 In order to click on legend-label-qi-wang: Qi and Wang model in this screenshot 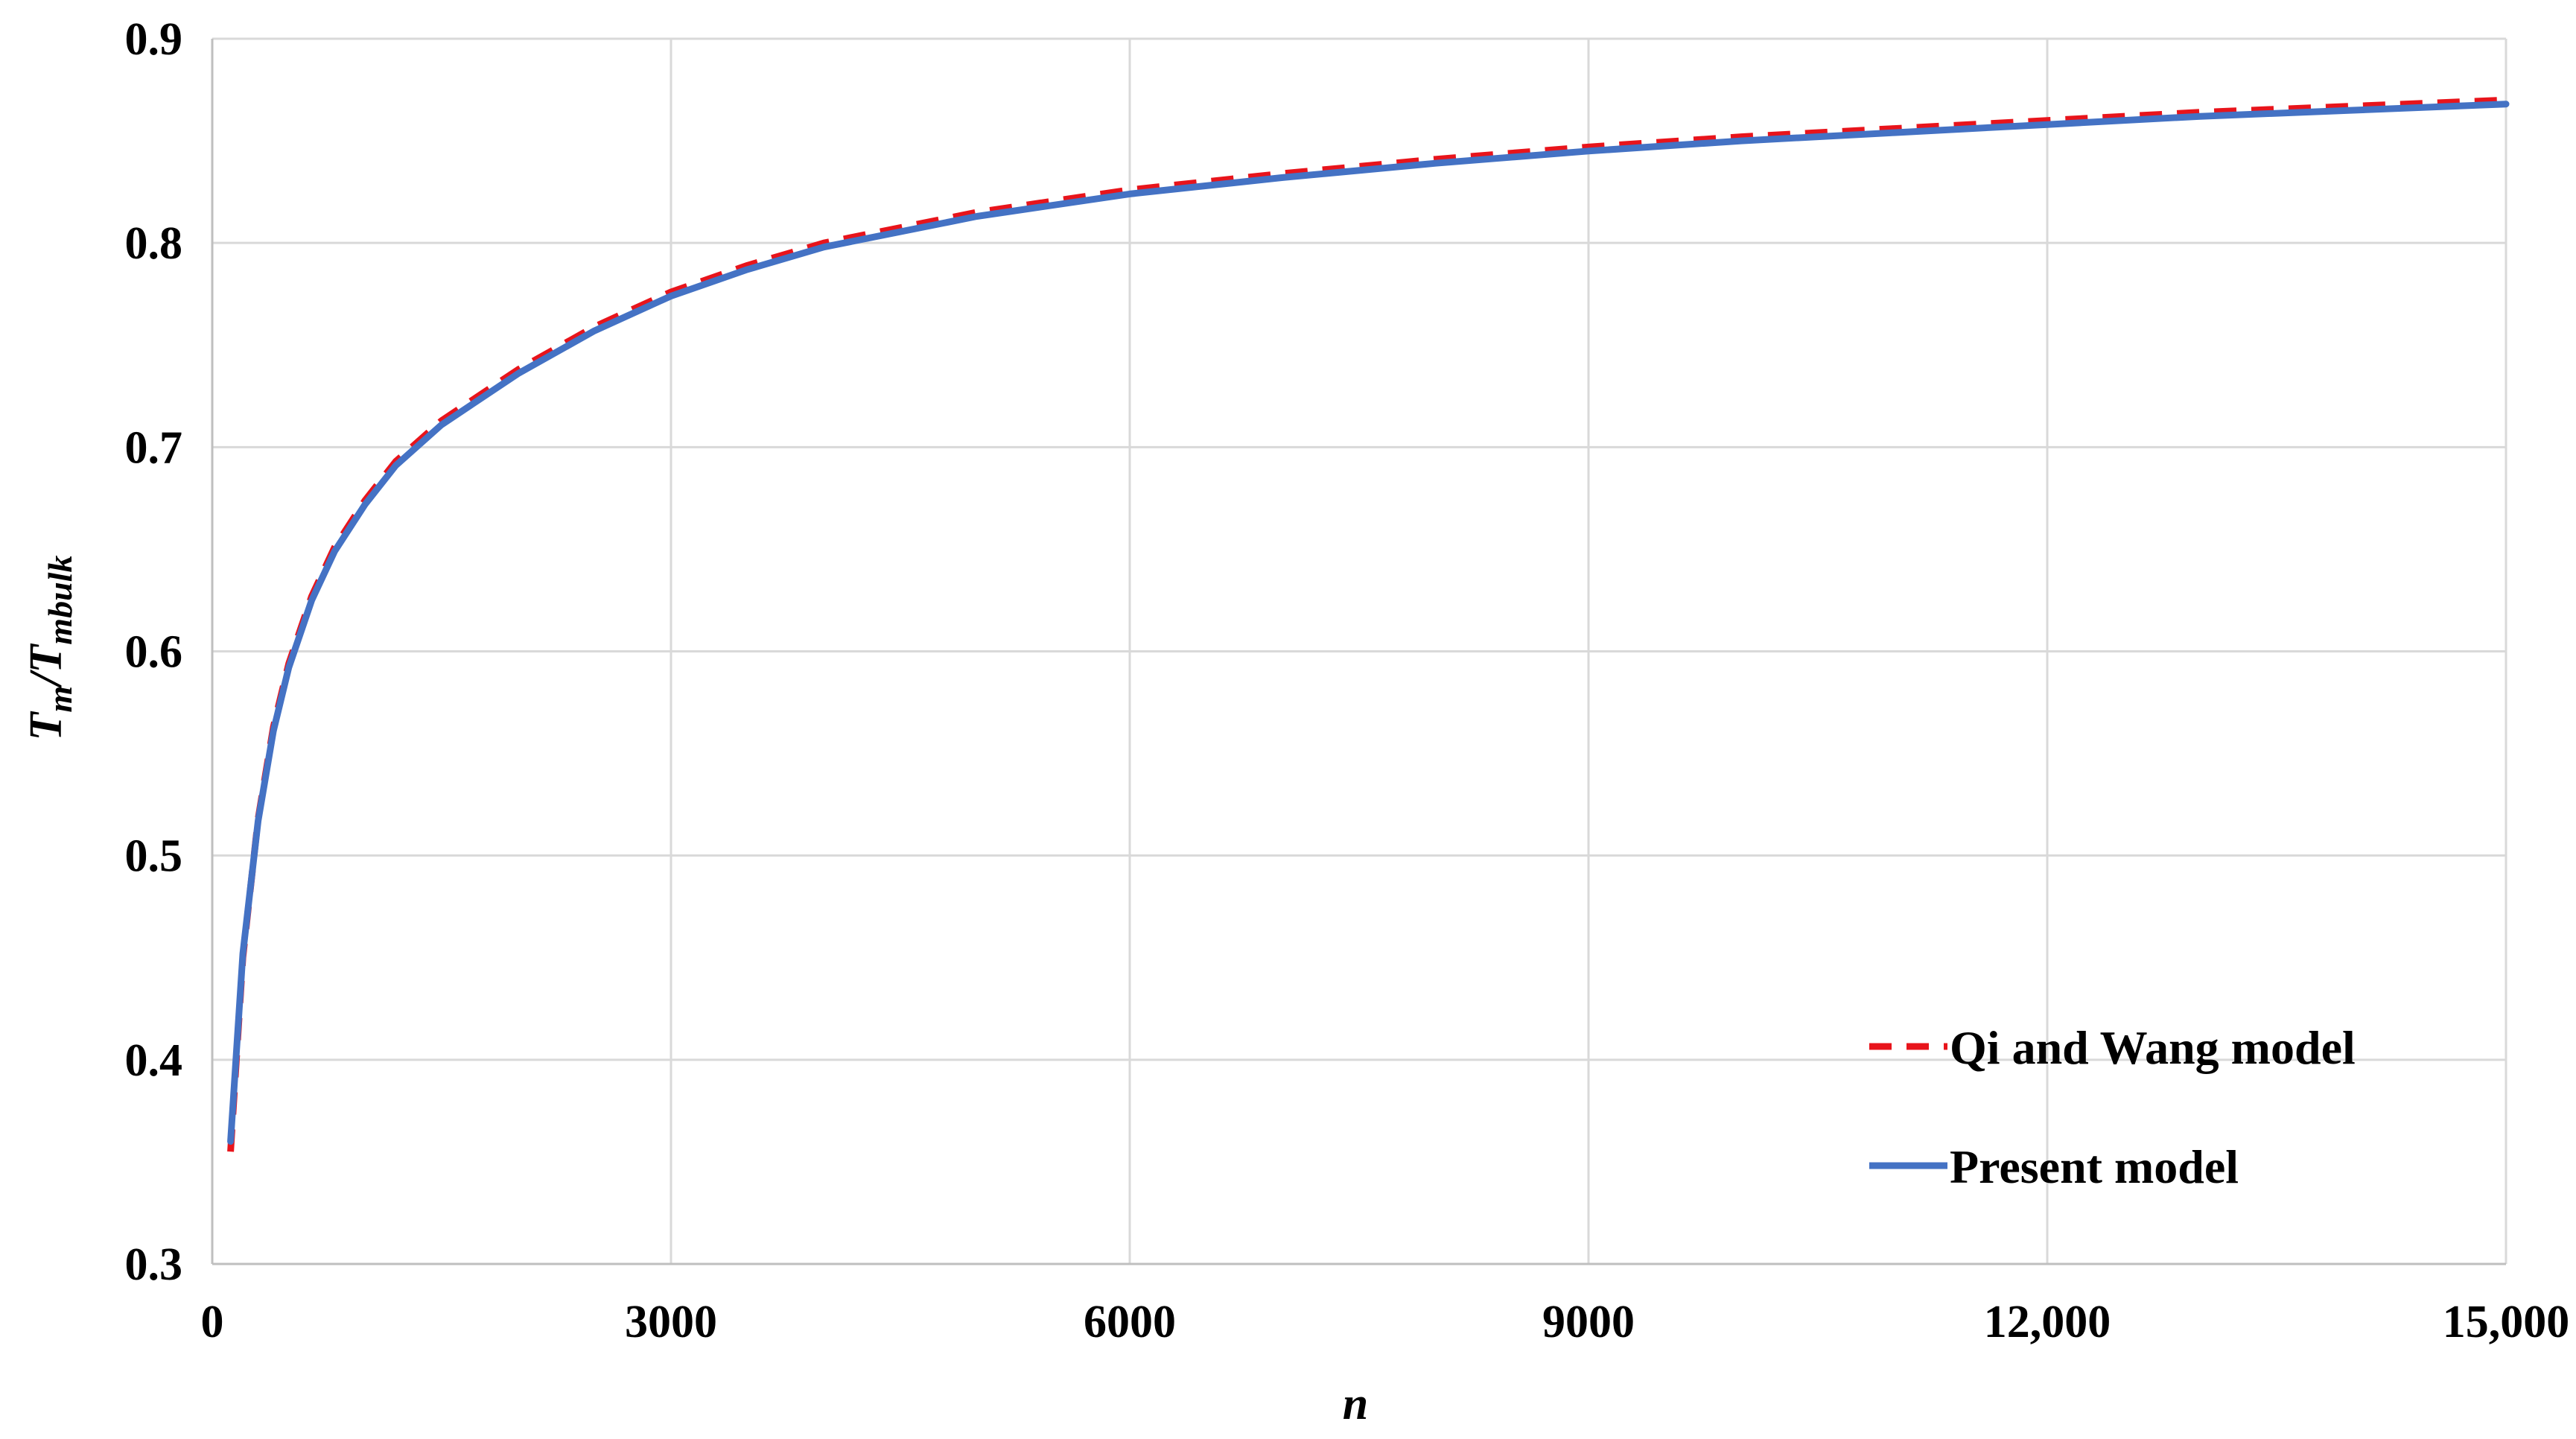, I will do `click(2153, 1047)`.